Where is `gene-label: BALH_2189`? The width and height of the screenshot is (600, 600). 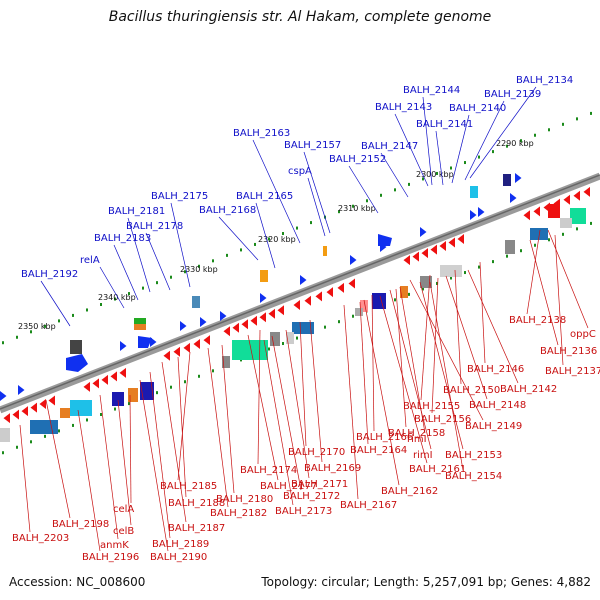
gene-label: BALH_2189 is located at coordinates (180, 544).